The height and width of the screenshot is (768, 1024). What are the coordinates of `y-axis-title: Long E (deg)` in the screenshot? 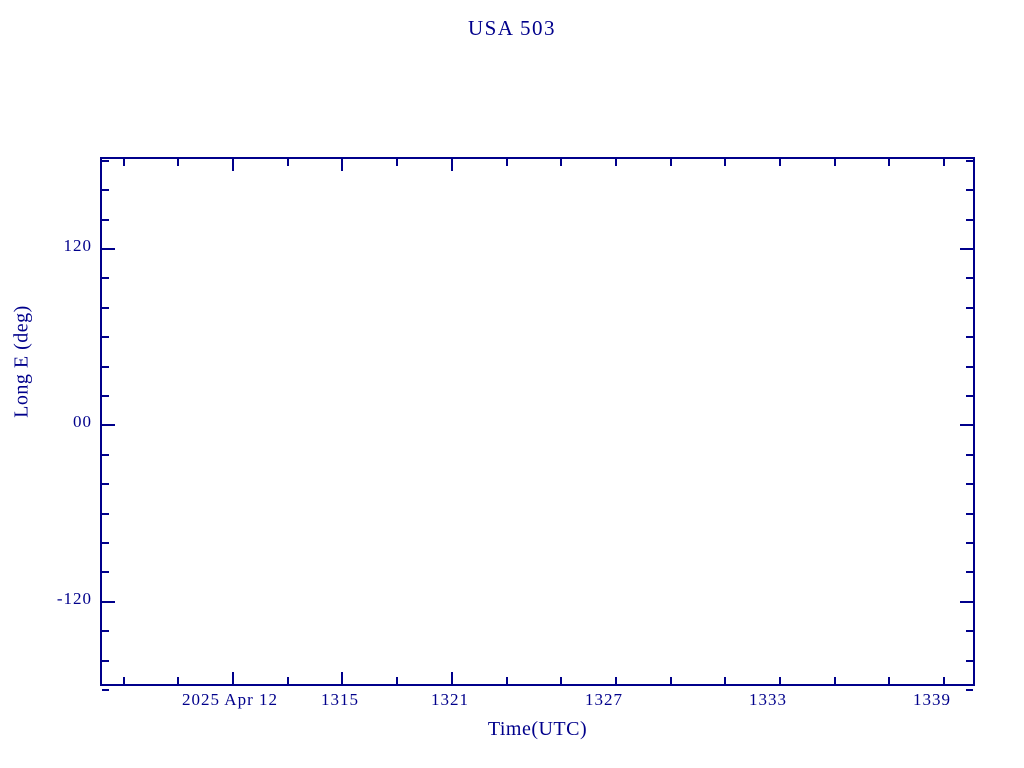 It's located at (21, 361).